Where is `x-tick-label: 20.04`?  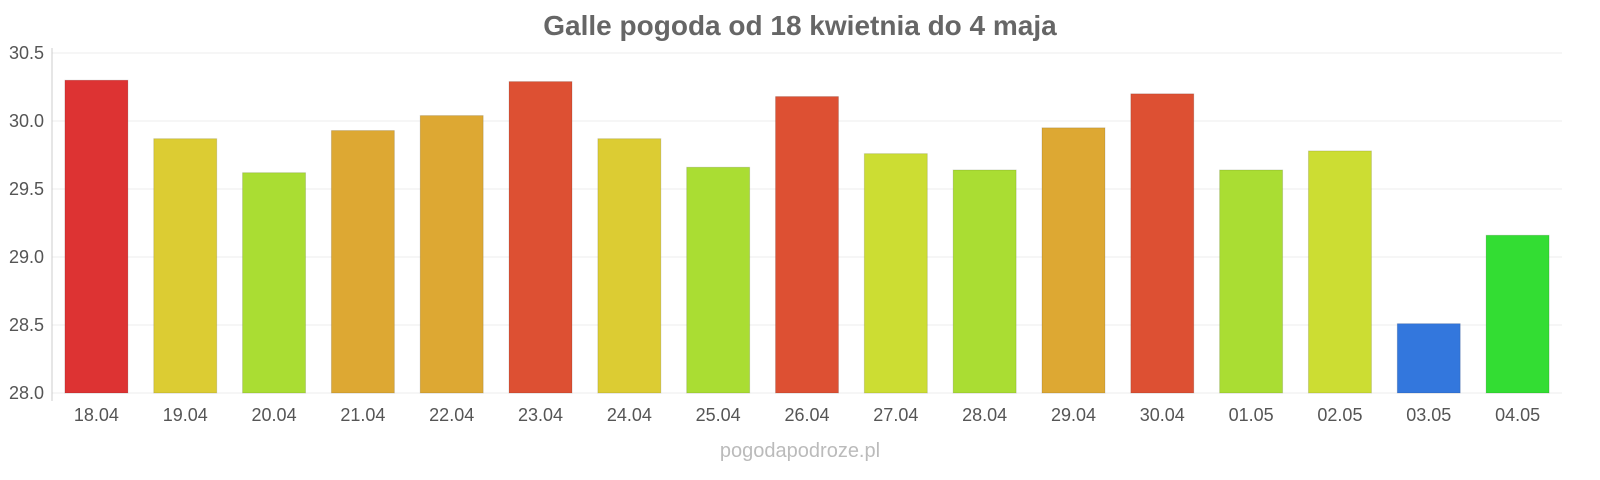
x-tick-label: 20.04 is located at coordinates (274, 415).